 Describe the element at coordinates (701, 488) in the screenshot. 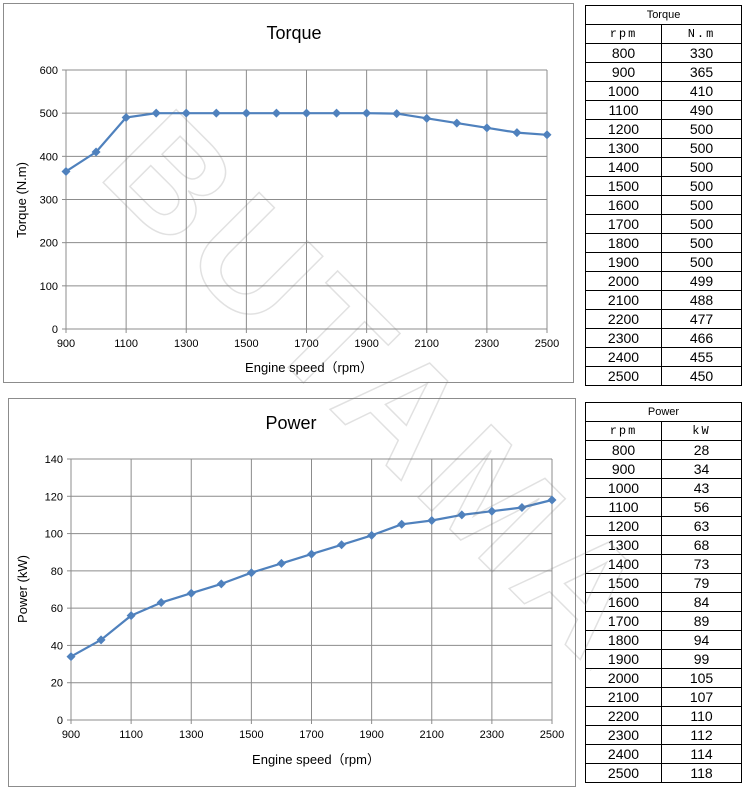

I see `power-table-cell: 43` at that location.